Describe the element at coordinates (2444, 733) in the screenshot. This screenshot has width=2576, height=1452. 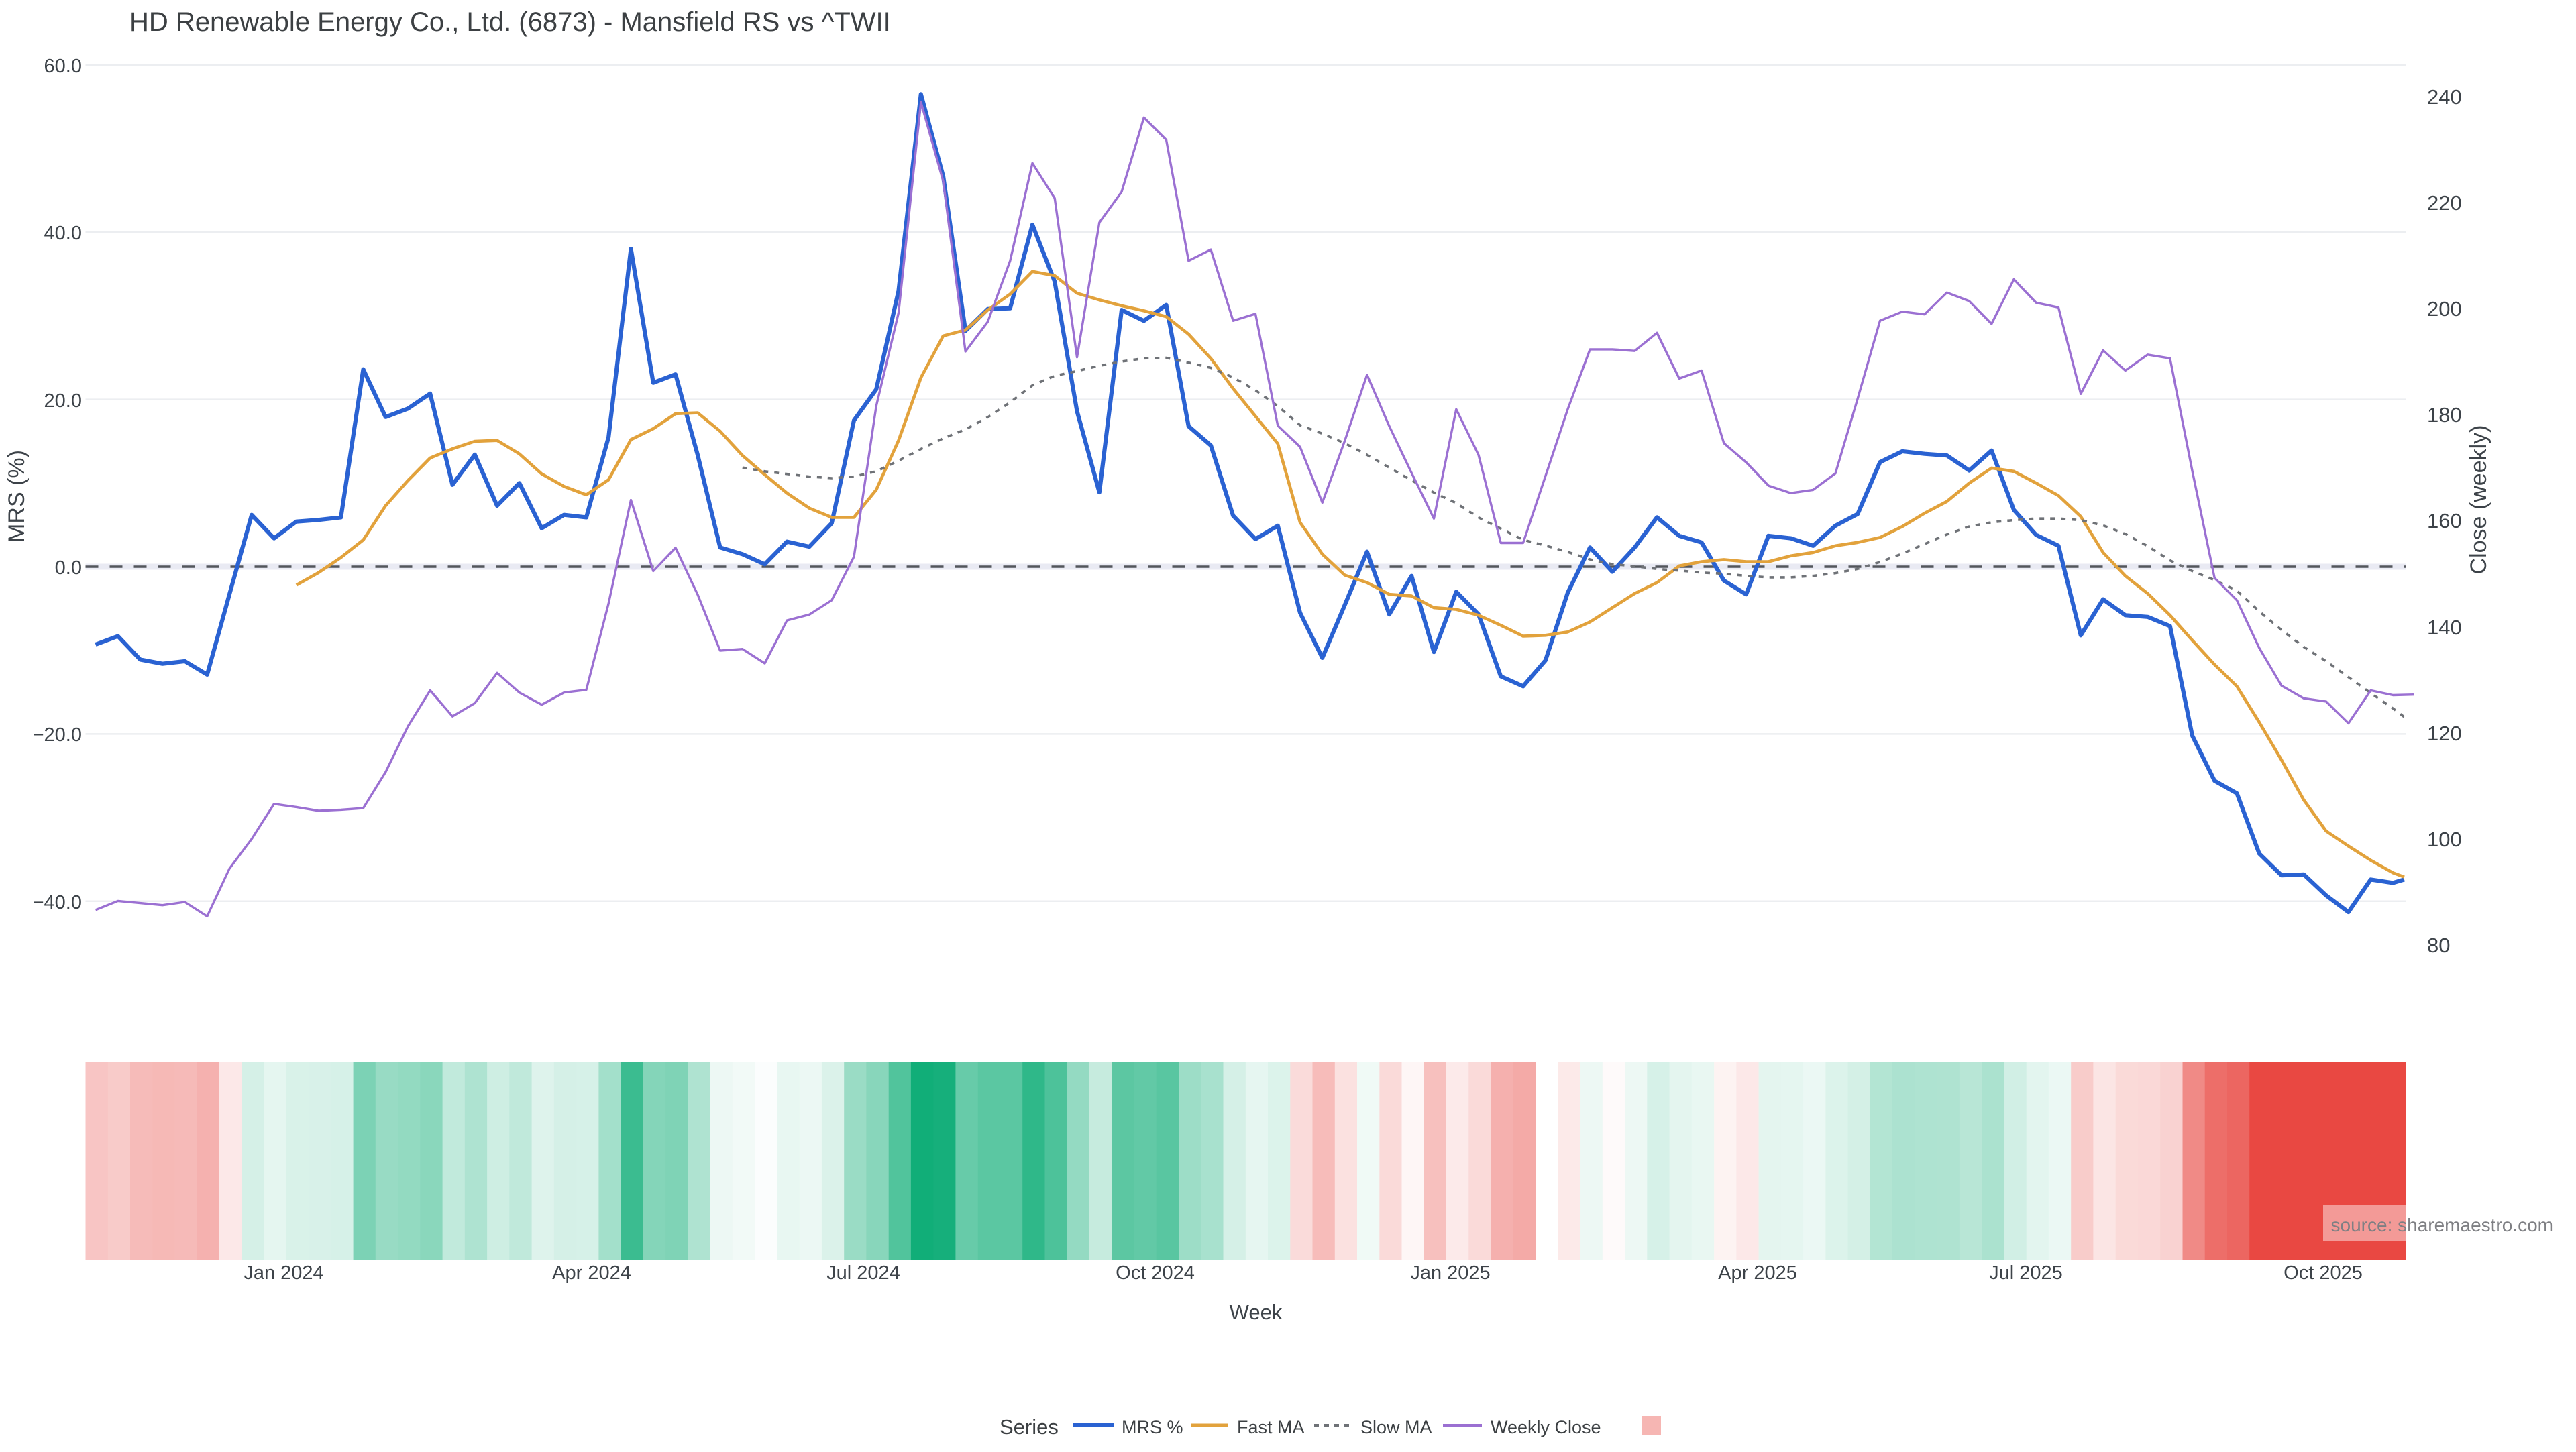
I see `svg-text: 120` at that location.